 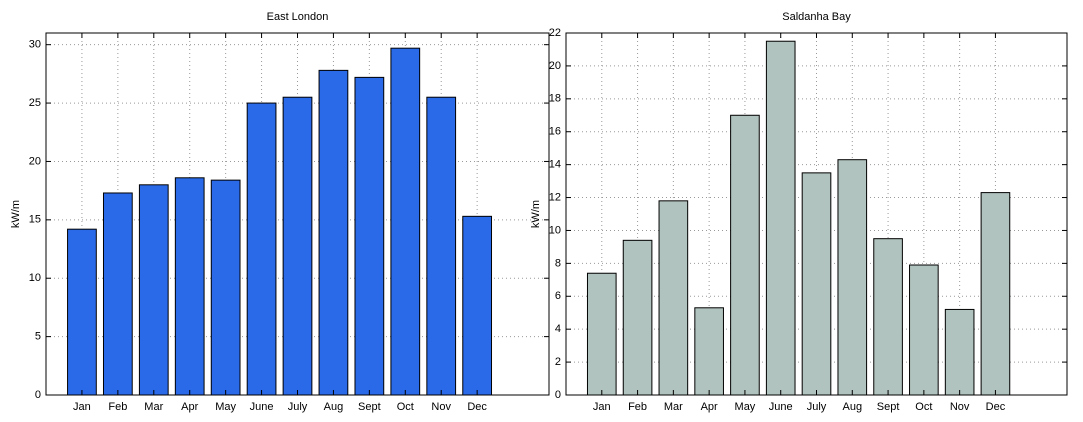 I want to click on y-tick-label: 2, so click(x=558, y=362).